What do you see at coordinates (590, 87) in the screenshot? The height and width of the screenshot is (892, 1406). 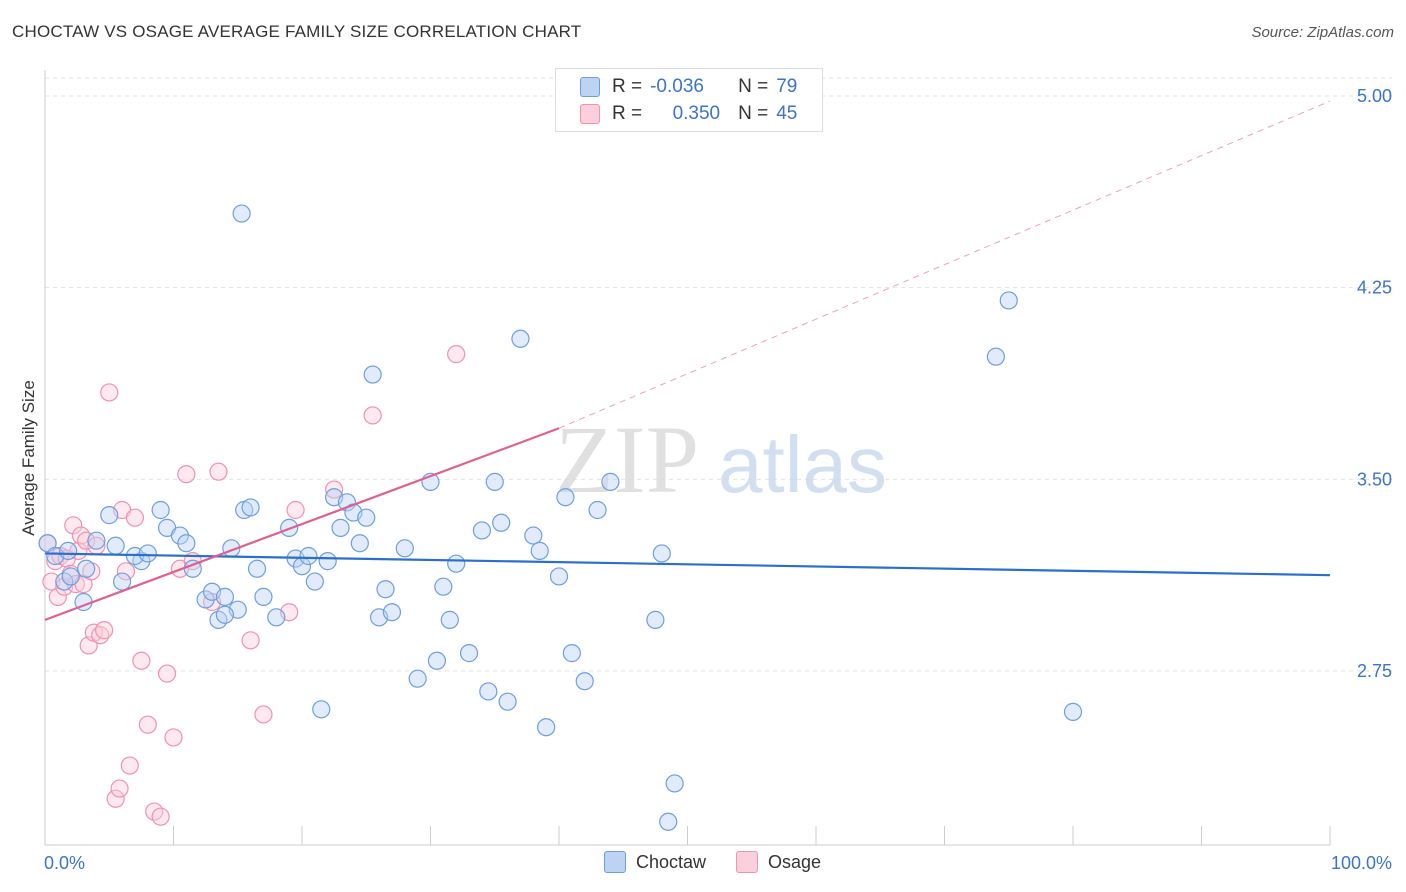 I see `choctaw-swatch` at bounding box center [590, 87].